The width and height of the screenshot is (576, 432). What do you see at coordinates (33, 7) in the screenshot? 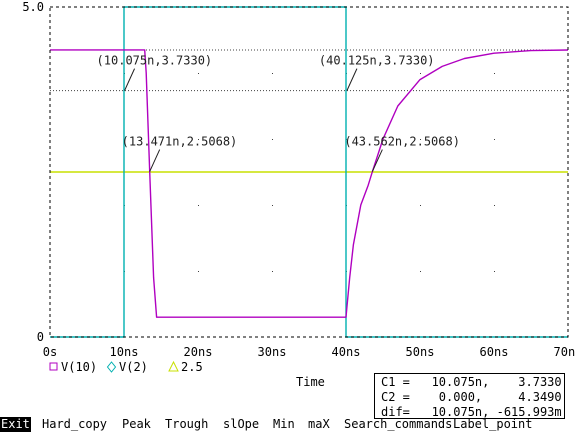
I see `y-tick-label: 5.0` at bounding box center [33, 7].